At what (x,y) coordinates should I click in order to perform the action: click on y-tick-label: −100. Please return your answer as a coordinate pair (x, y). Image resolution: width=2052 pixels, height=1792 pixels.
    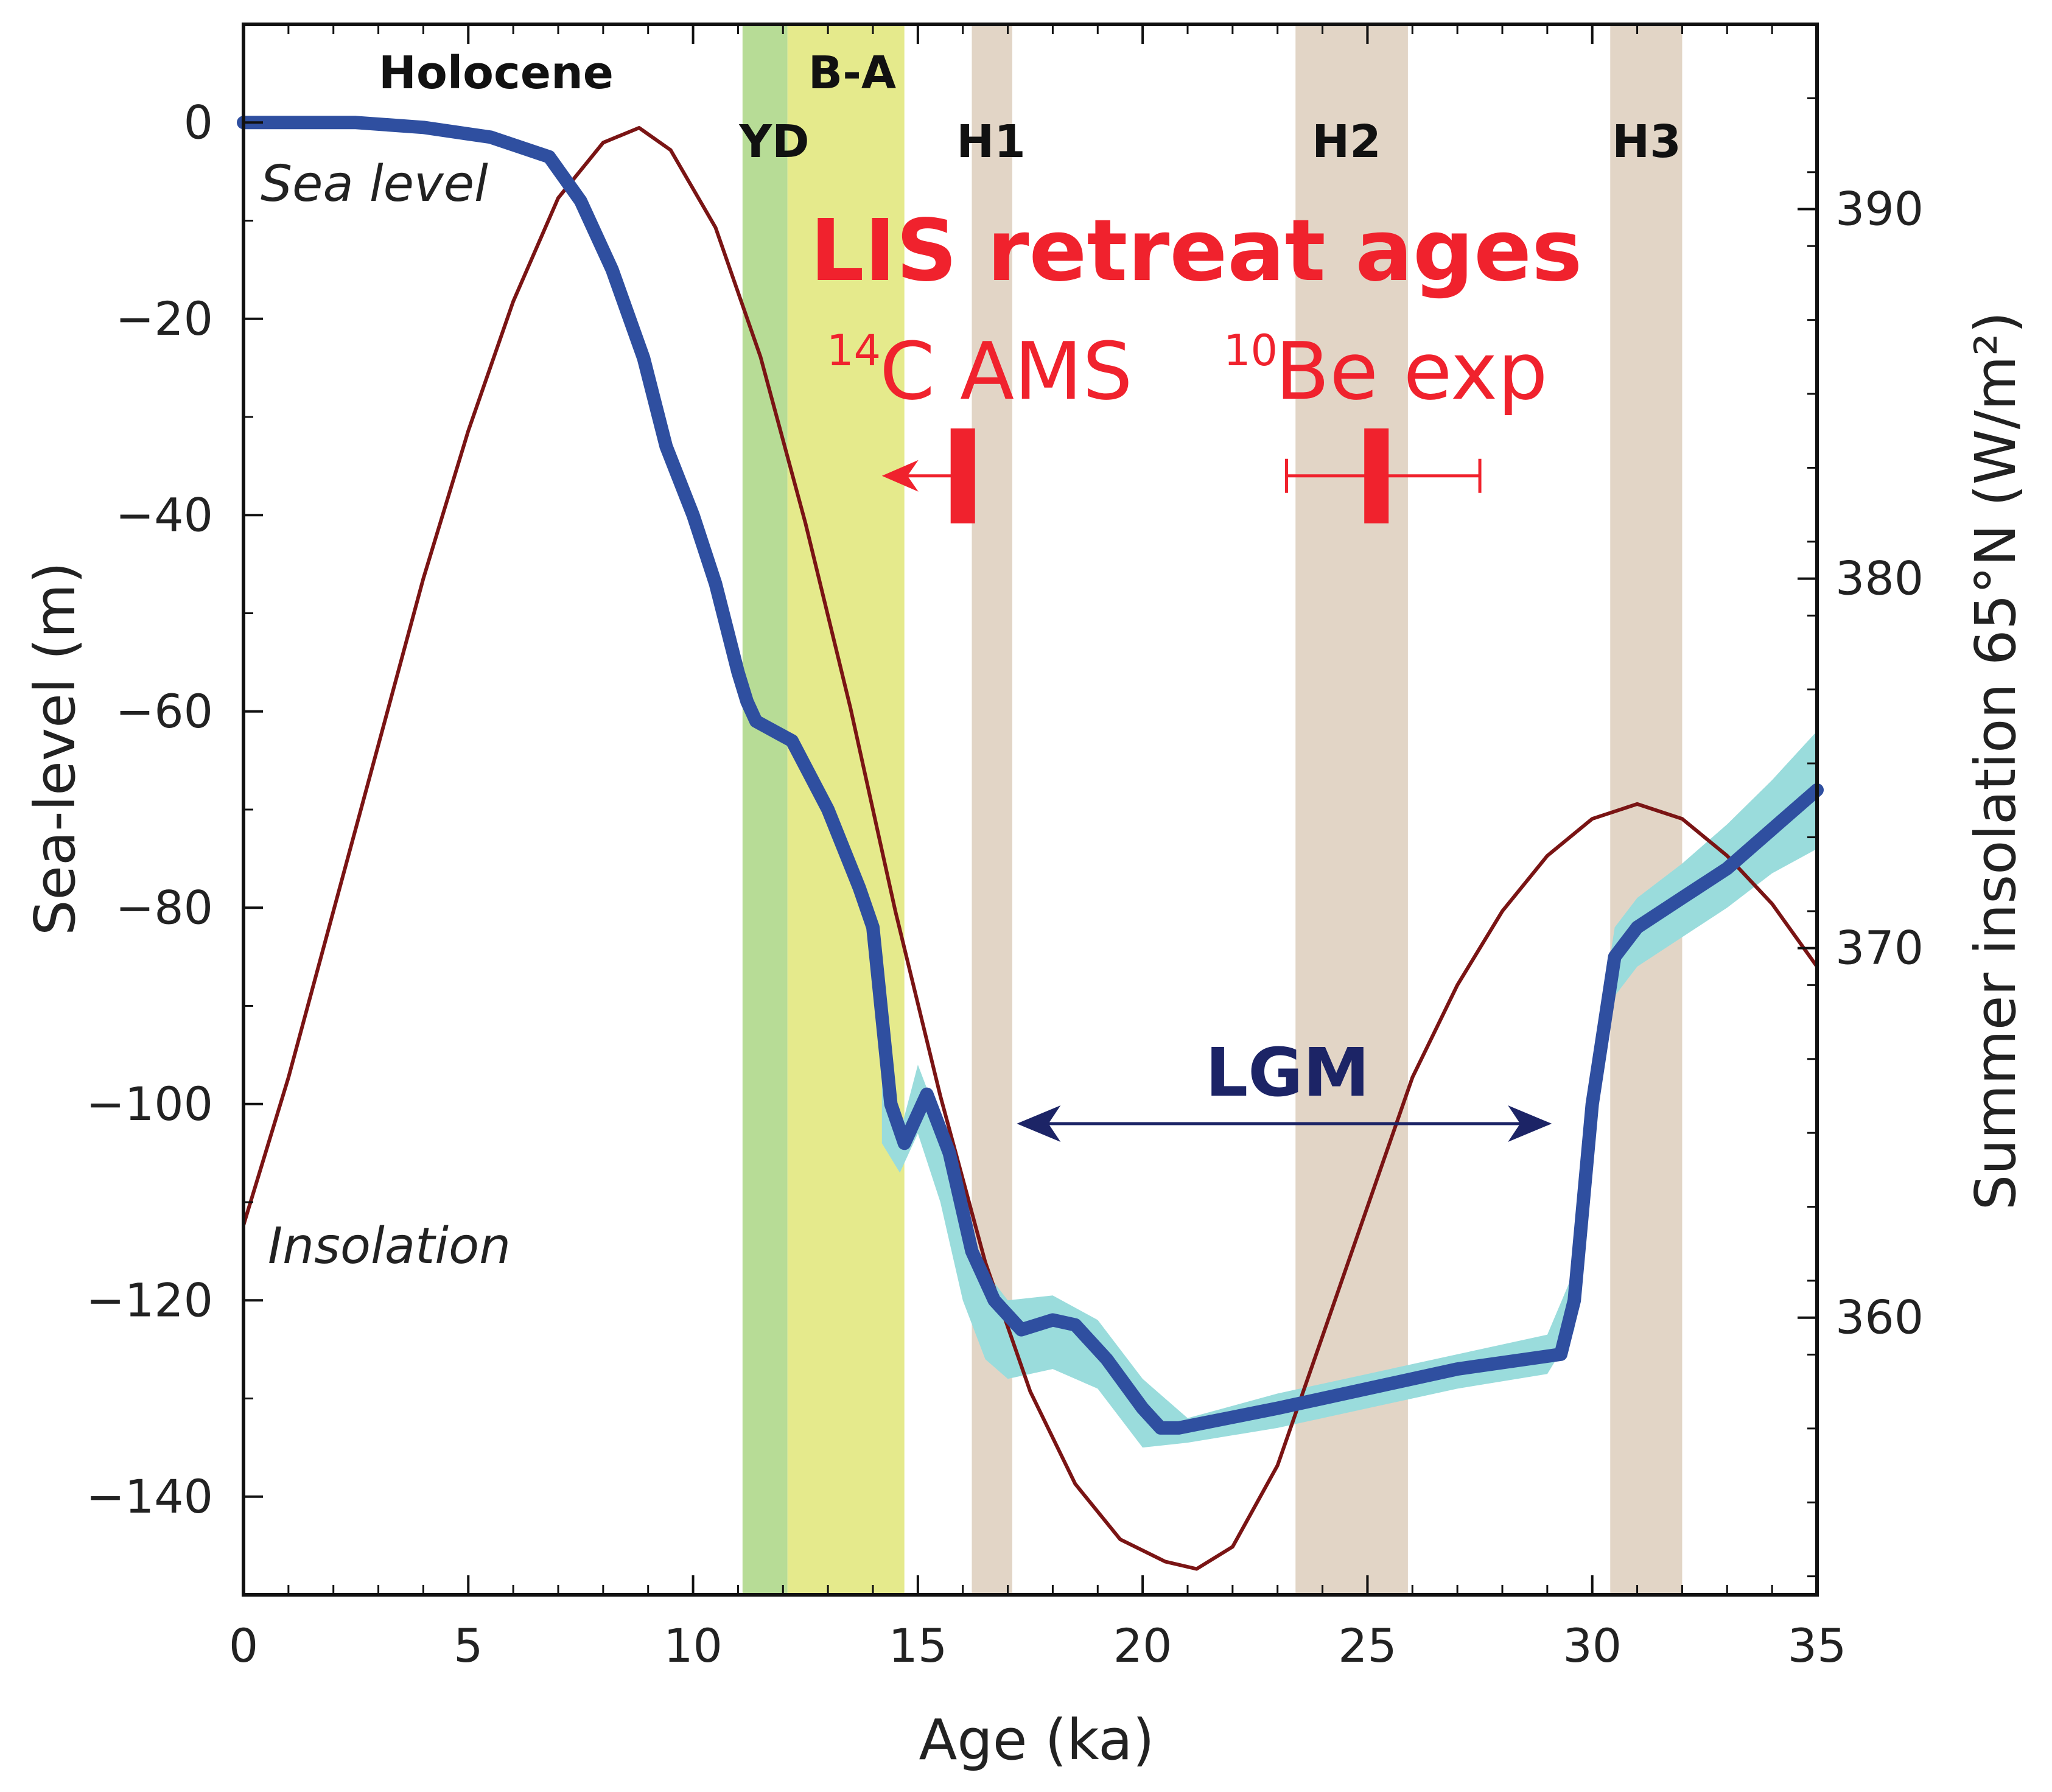
    Looking at the image, I should click on (149, 1104).